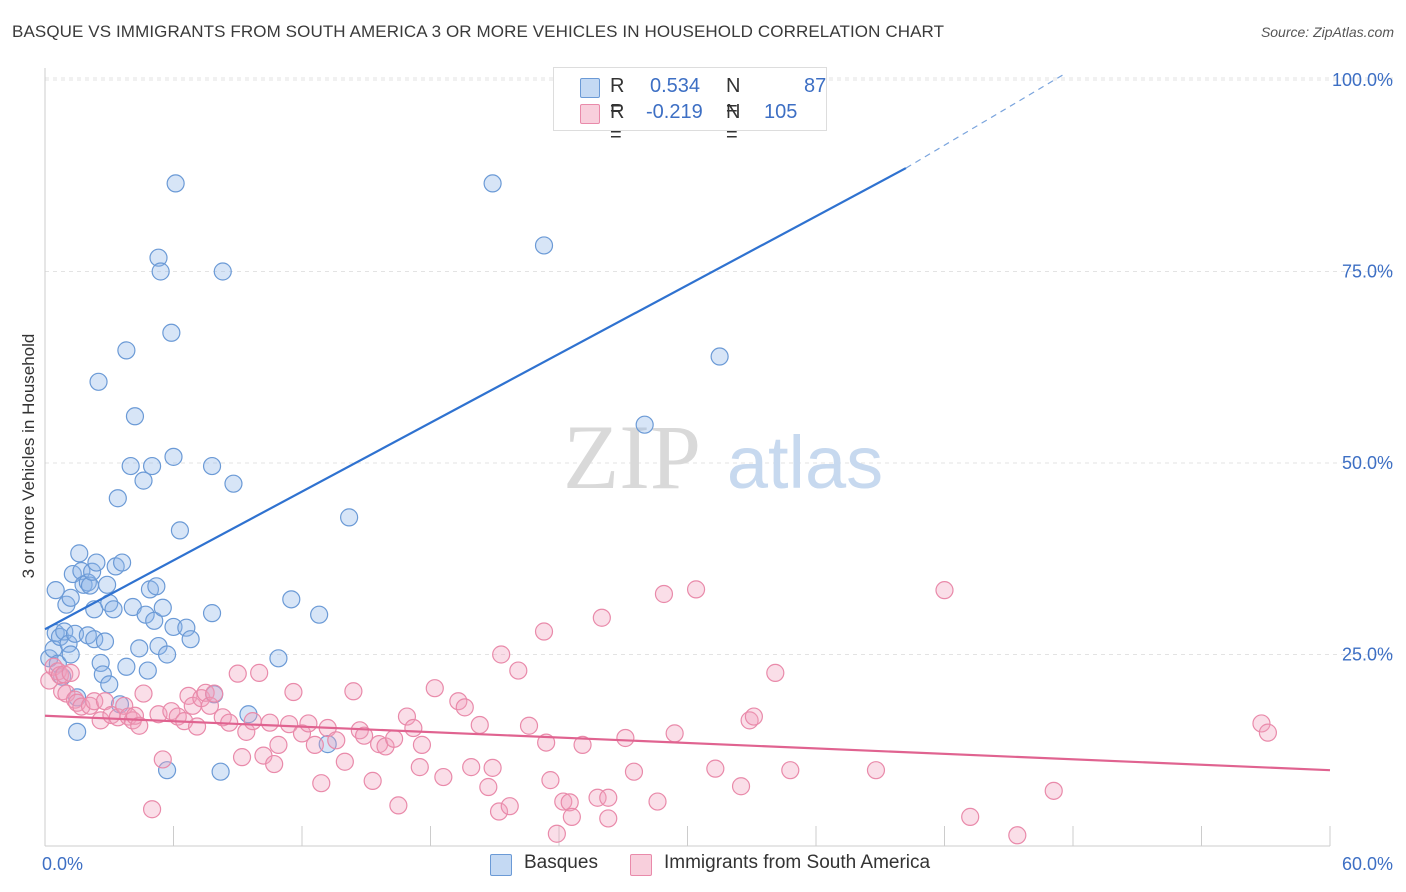  Describe the element at coordinates (590, 114) in the screenshot. I see `legend-swatch-immigrants` at that location.